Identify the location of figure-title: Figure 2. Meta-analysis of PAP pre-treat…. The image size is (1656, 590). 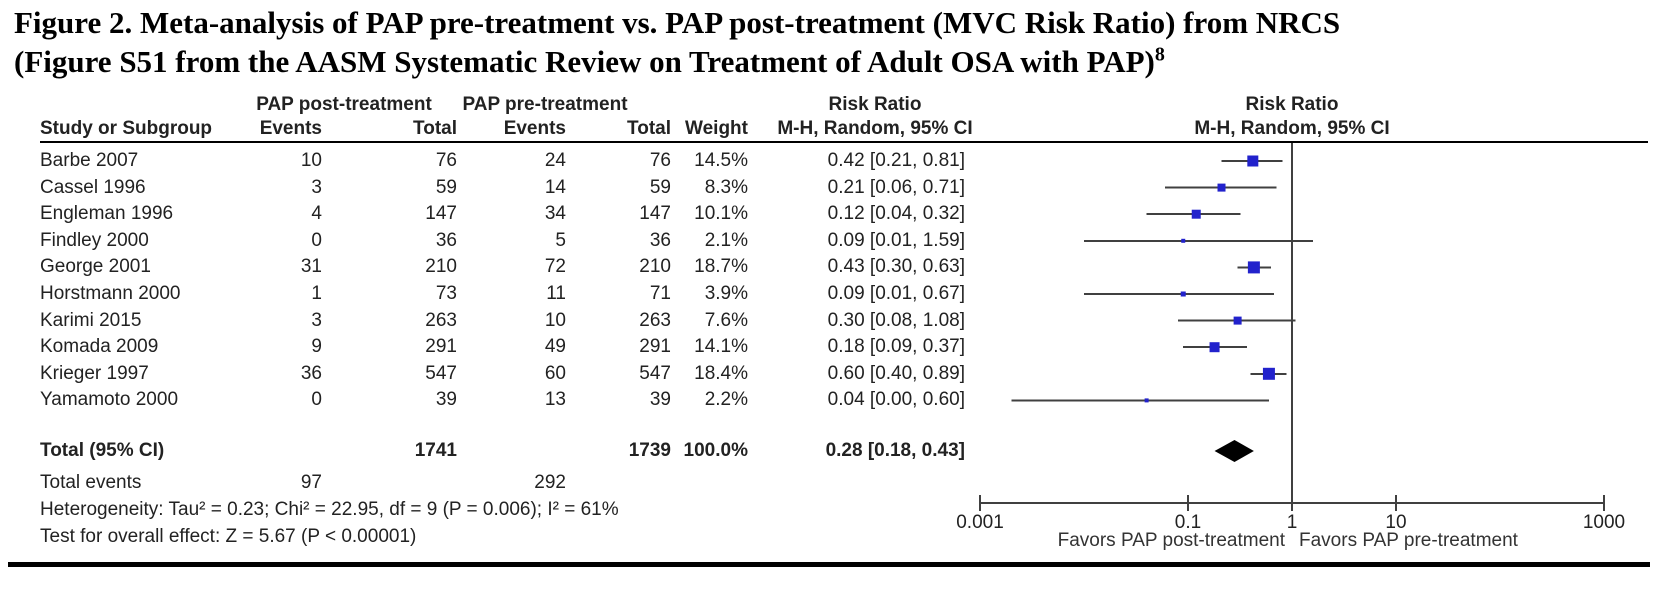
(677, 42).